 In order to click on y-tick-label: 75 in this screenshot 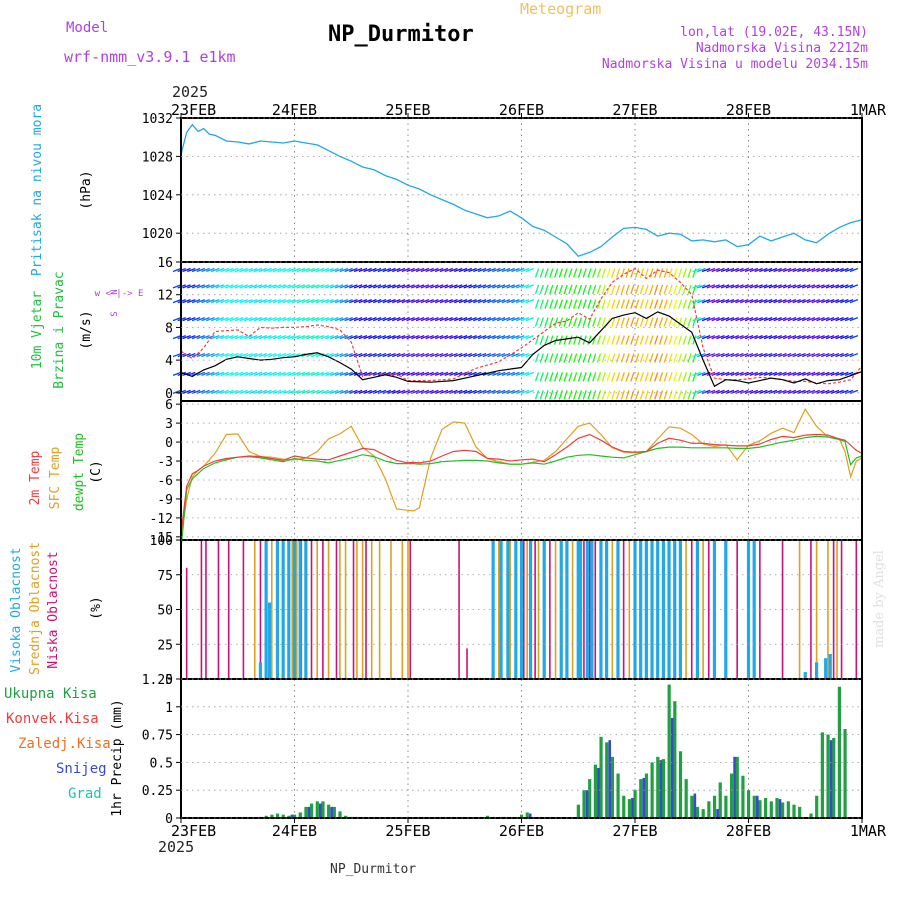, I will do `click(165, 576)`.